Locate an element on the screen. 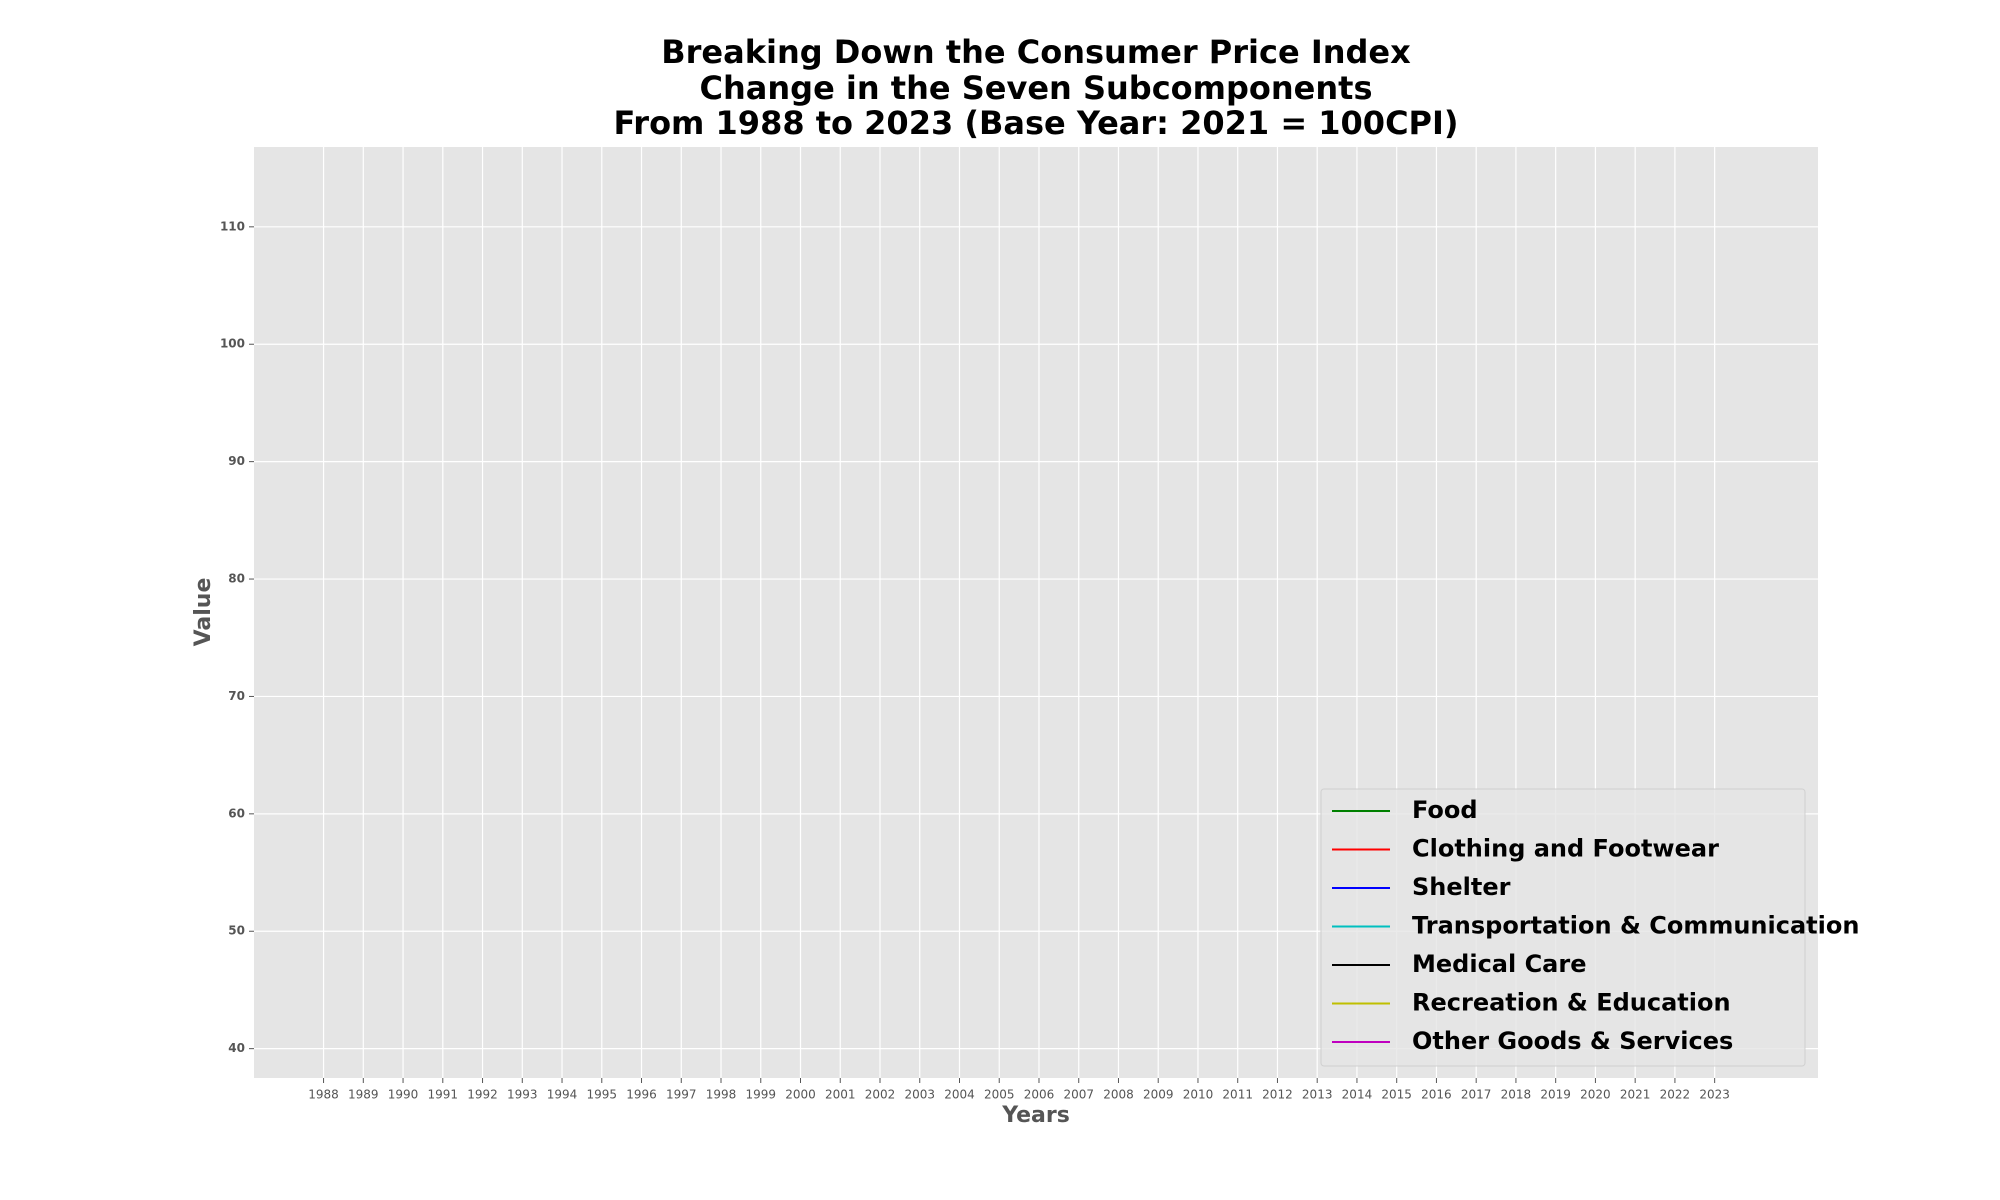  x-tick-label: 2005 is located at coordinates (999, 1095).